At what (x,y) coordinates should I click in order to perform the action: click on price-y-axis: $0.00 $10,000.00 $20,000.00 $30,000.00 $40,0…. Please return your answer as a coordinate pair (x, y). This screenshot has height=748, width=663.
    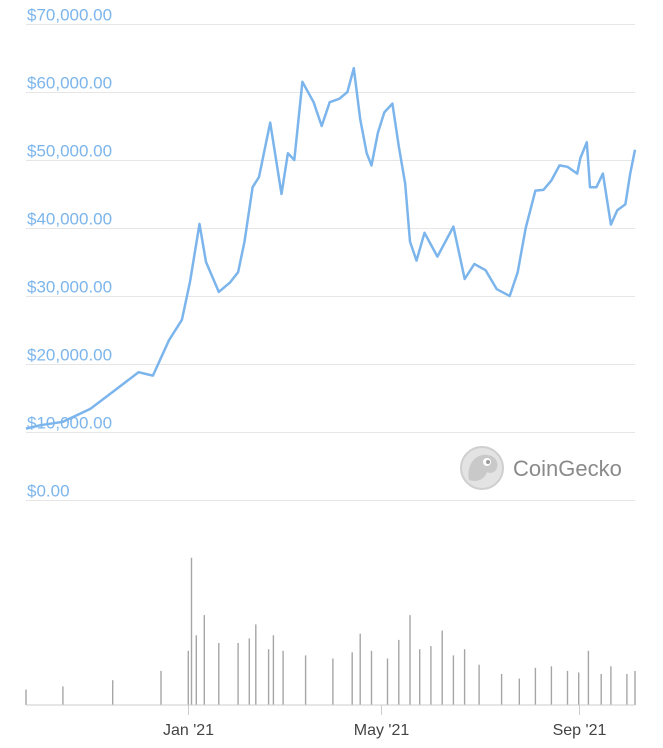
    Looking at the image, I should click on (69, 253).